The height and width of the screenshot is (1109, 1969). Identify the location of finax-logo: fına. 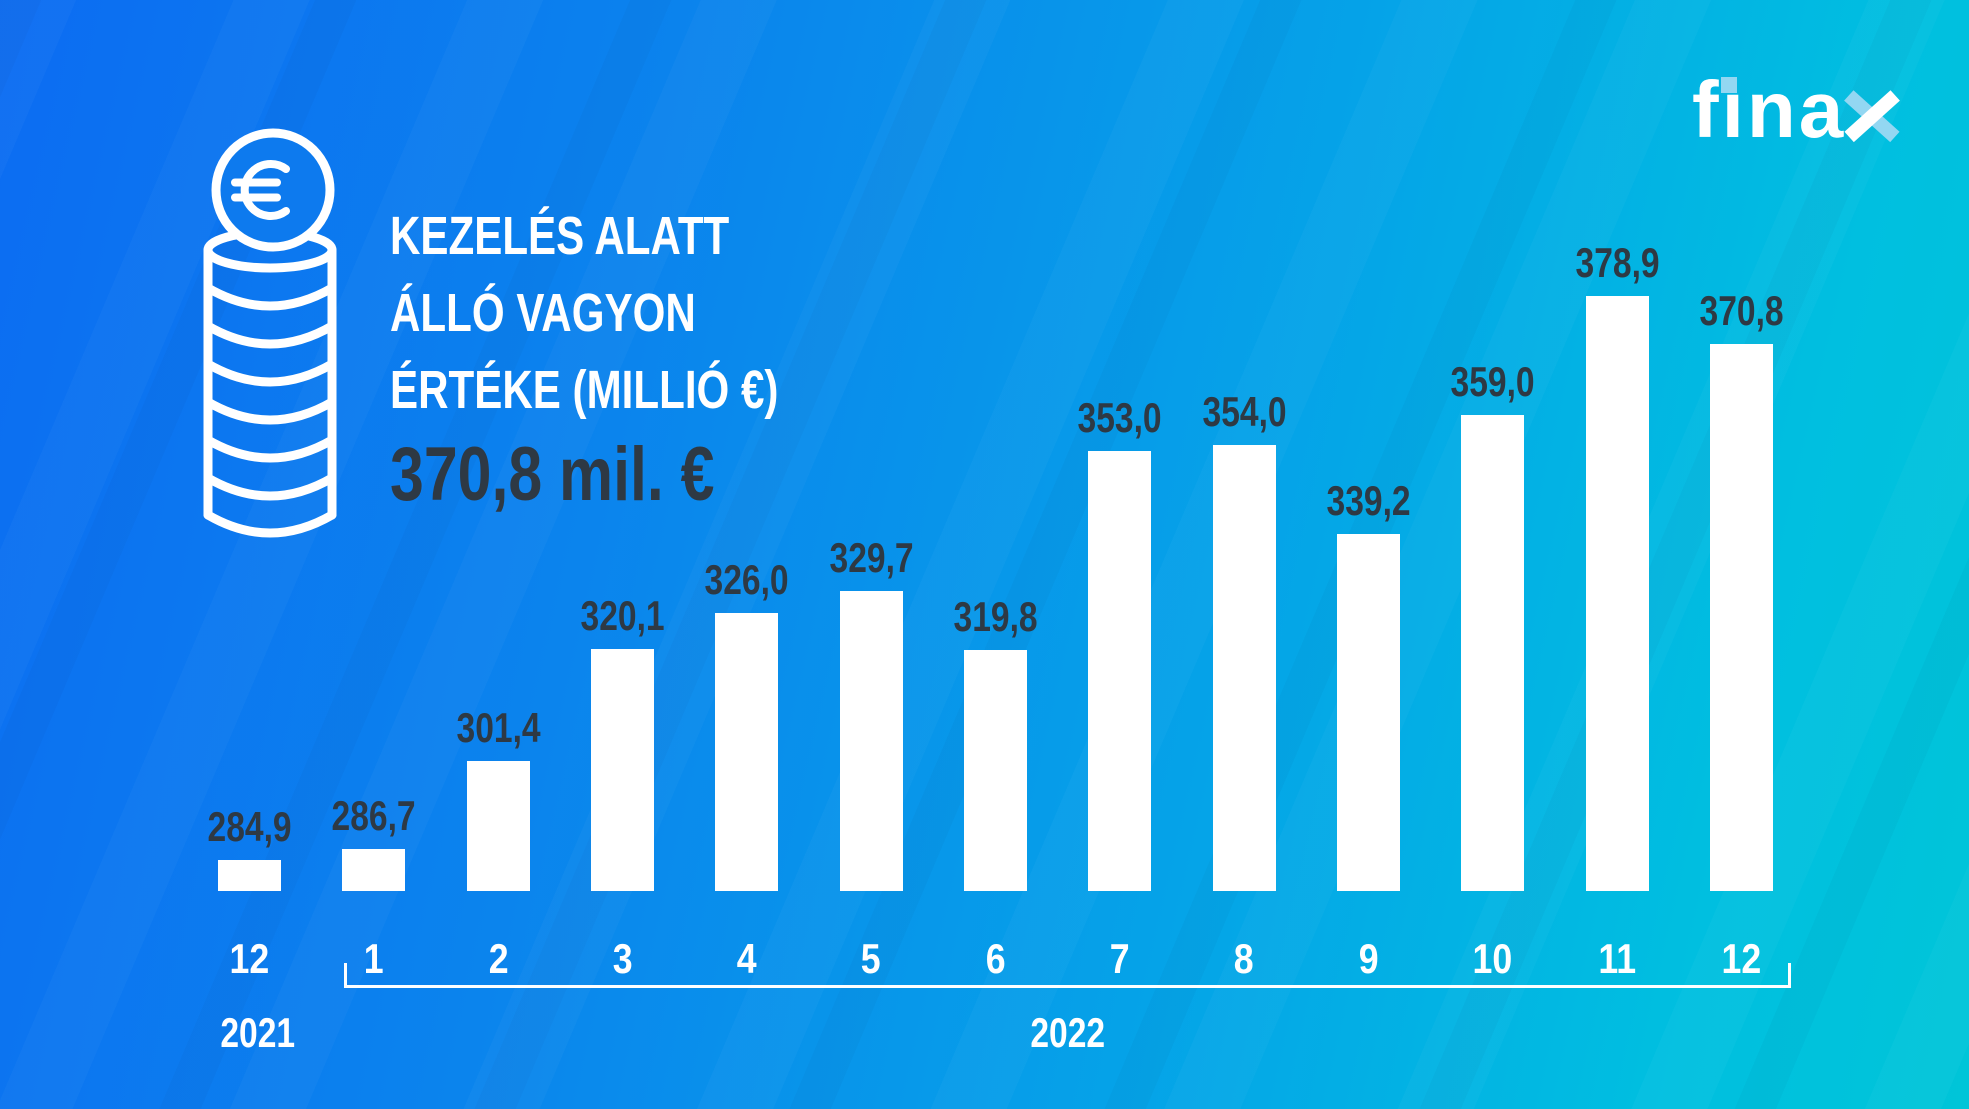
(1796, 110).